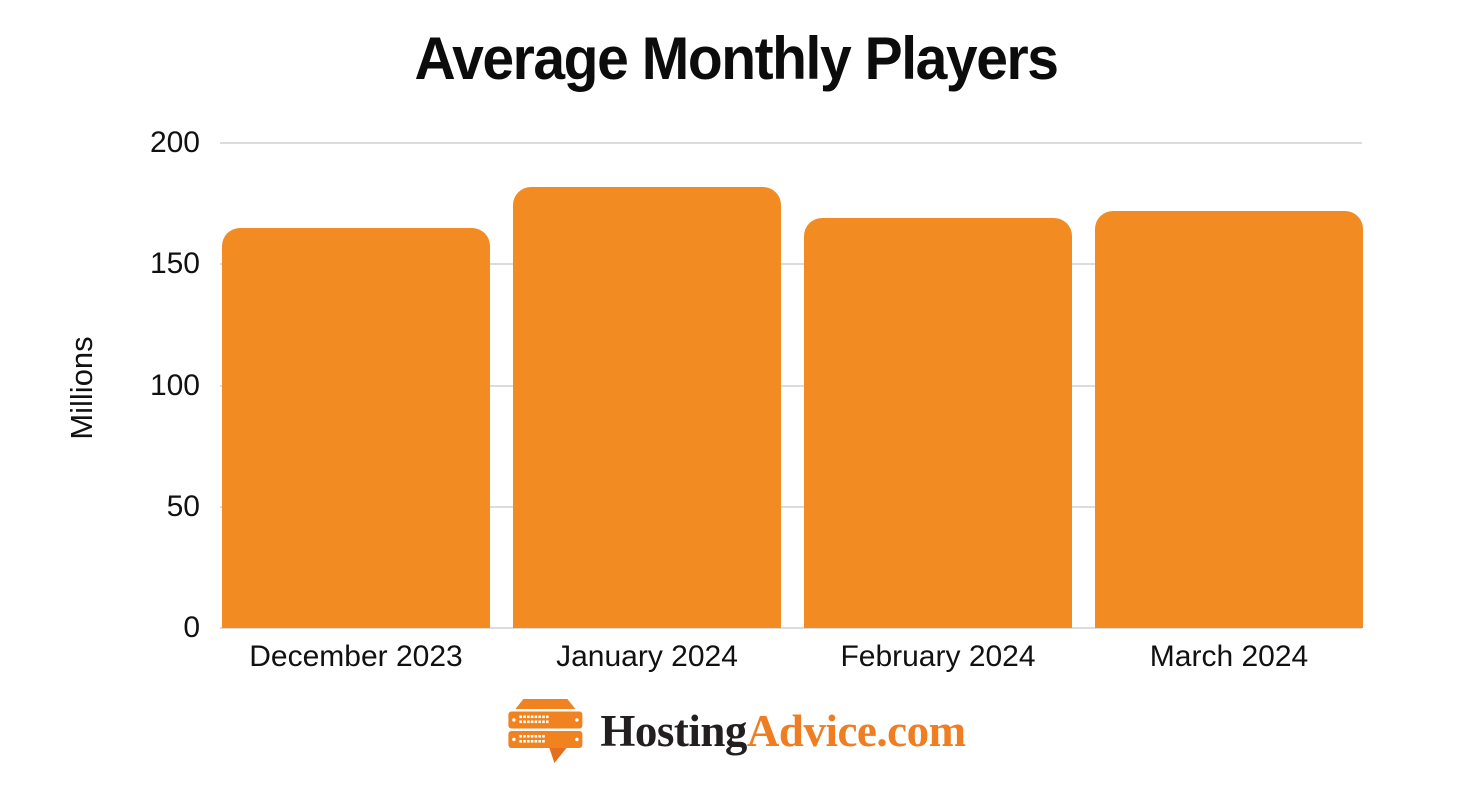  I want to click on y-axis-tick-label: 200, so click(174, 142).